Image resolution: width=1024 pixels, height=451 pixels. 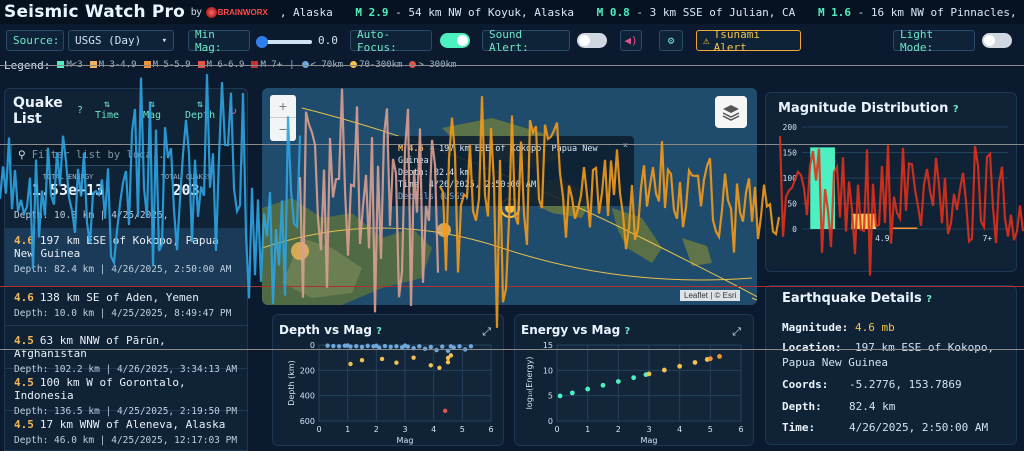 I want to click on detail-location-value-2: Papua New Guinea, so click(x=835, y=362).